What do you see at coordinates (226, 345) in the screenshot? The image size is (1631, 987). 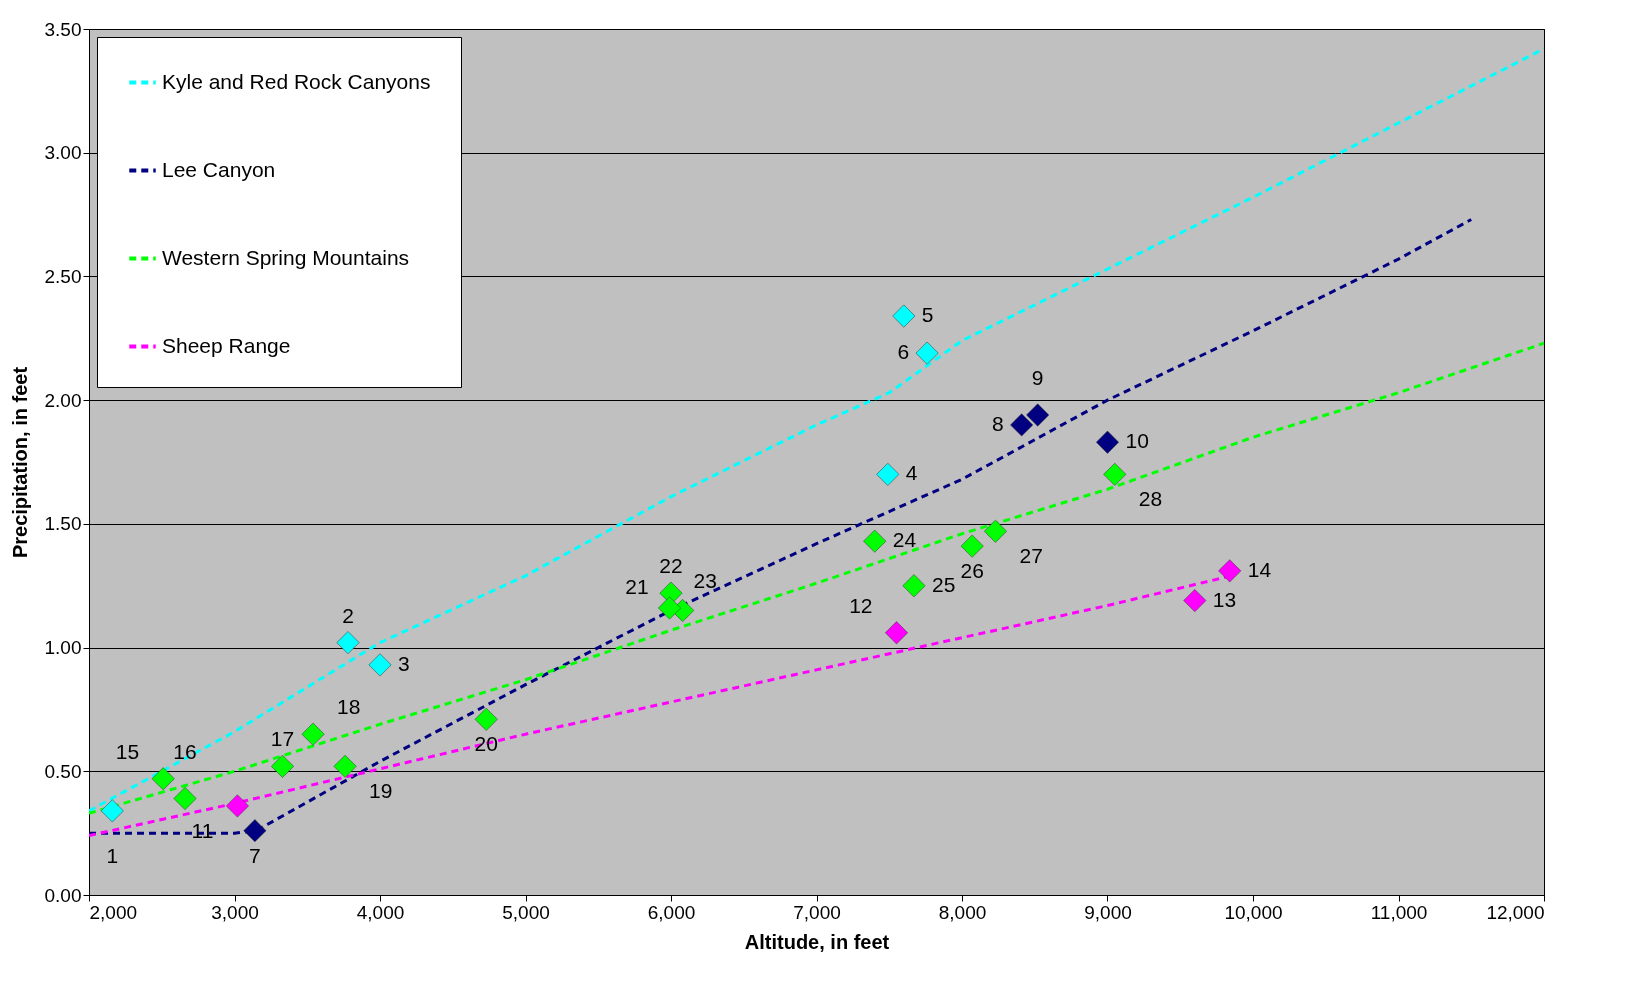 I see `legend-label: Sheep Range` at bounding box center [226, 345].